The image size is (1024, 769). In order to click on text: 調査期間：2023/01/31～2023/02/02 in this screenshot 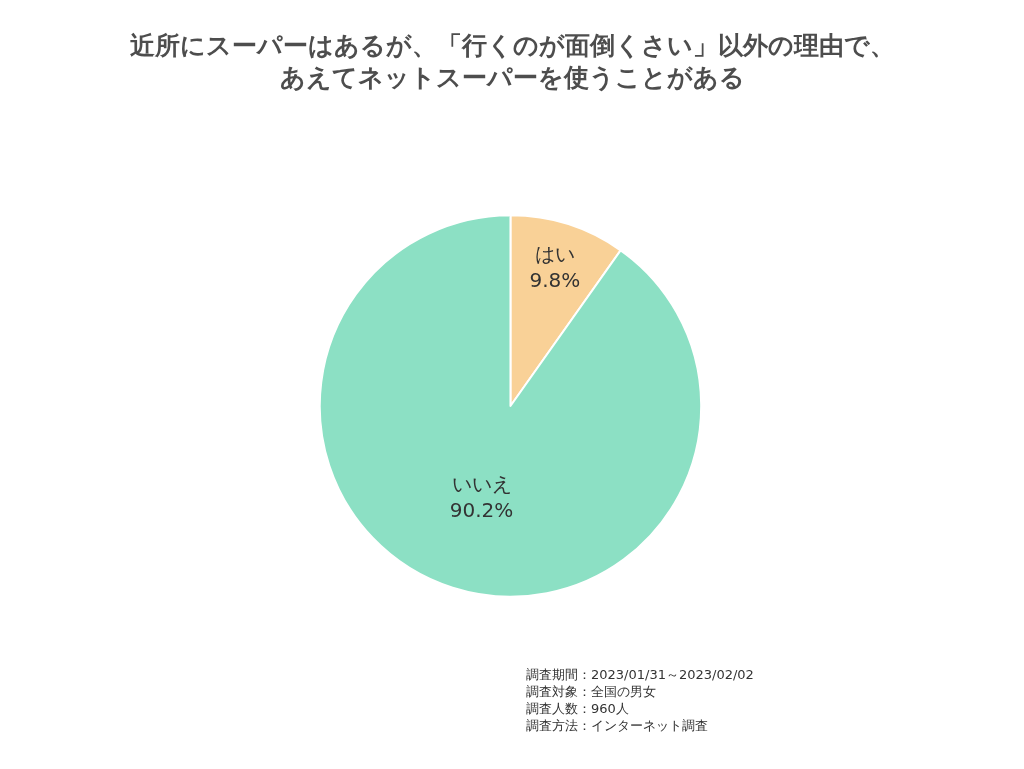, I will do `click(640, 674)`.